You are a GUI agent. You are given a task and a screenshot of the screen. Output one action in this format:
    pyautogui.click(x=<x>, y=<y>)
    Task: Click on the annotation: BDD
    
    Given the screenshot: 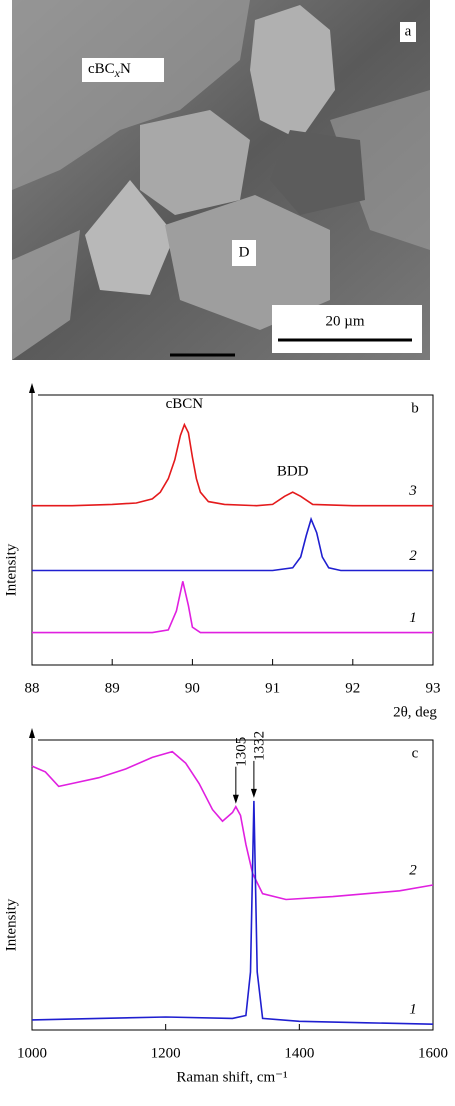 What is the action you would take?
    pyautogui.click(x=293, y=472)
    